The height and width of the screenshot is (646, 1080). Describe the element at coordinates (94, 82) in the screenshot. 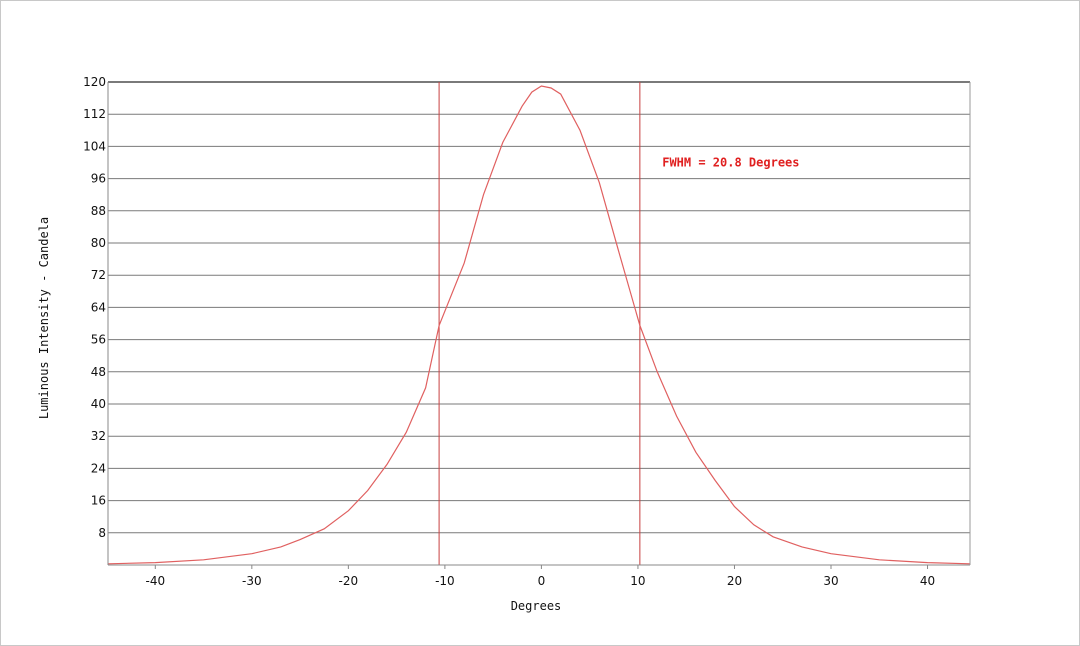

I see `y-tick-label: 120` at that location.